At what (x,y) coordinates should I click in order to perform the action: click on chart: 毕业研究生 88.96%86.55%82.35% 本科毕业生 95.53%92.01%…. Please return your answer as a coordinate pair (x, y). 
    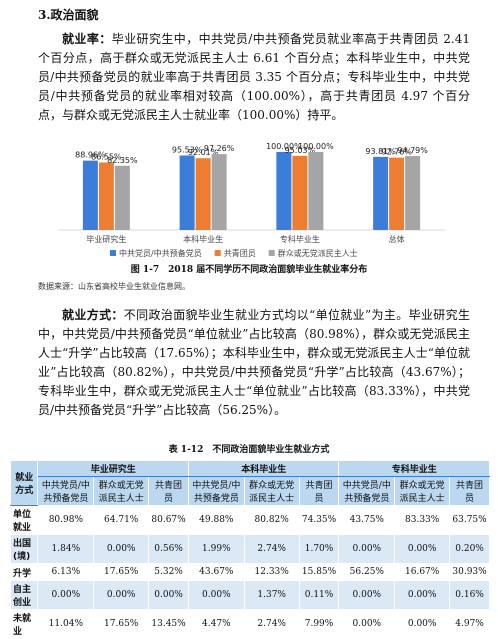
    Looking at the image, I should click on (251, 200).